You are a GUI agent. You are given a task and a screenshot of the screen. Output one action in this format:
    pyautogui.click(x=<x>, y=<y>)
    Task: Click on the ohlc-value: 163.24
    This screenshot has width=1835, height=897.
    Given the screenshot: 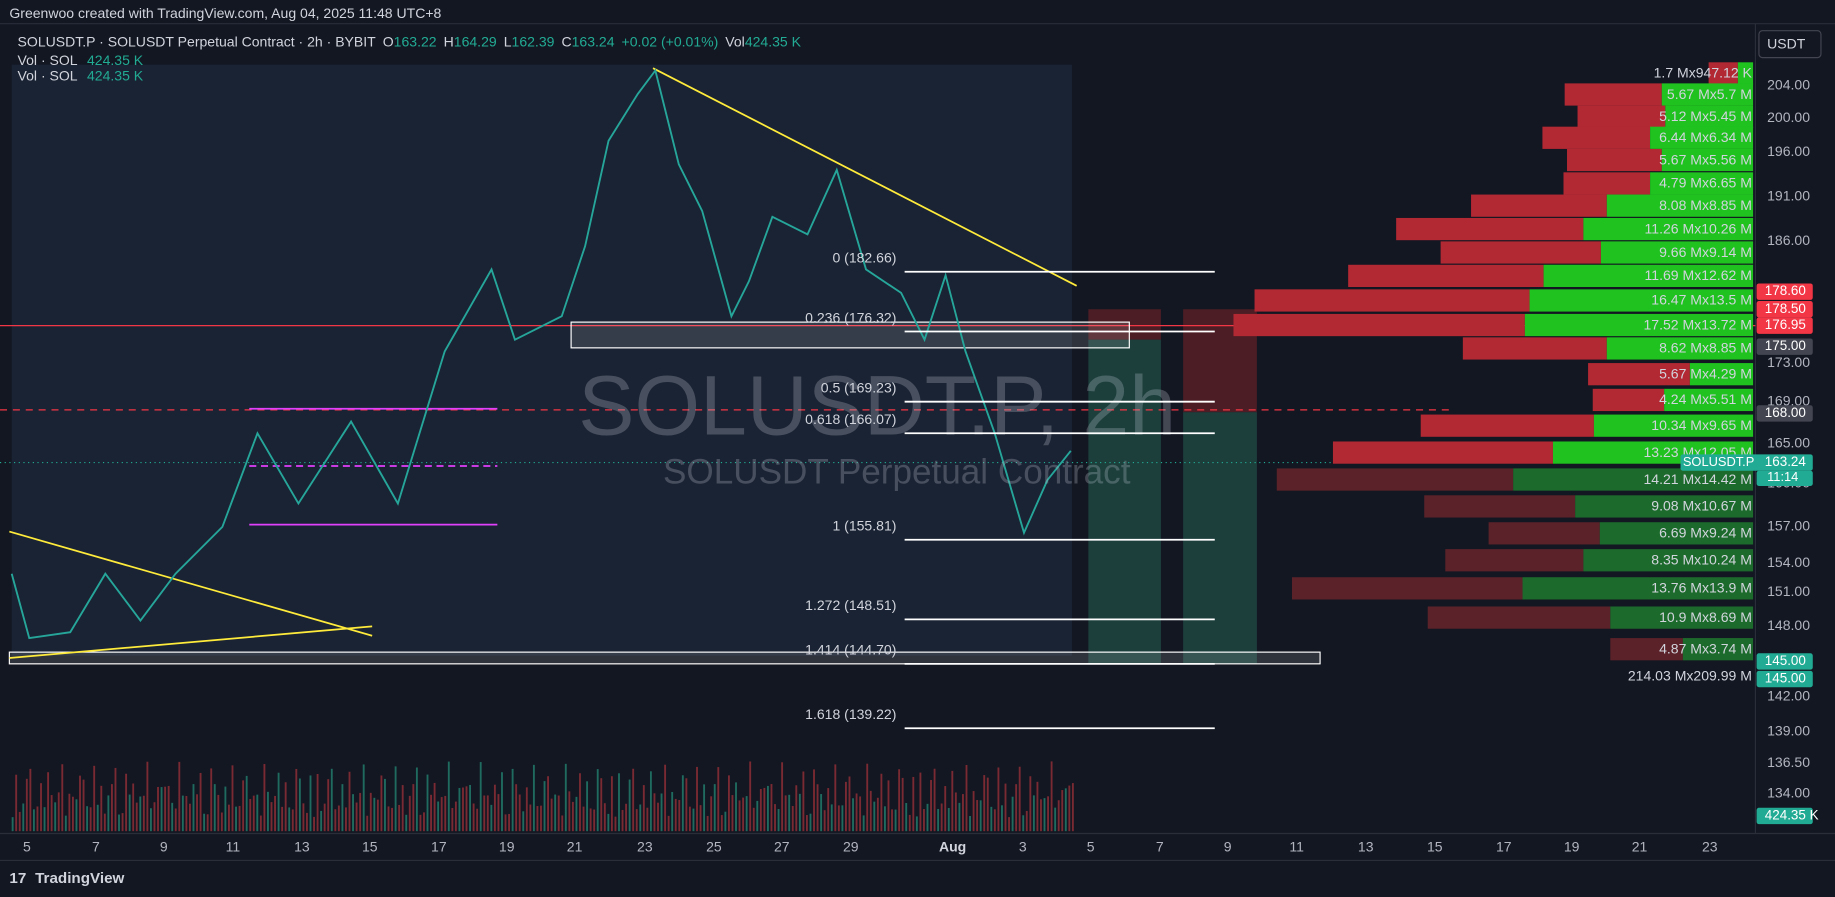 What is the action you would take?
    pyautogui.click(x=593, y=41)
    